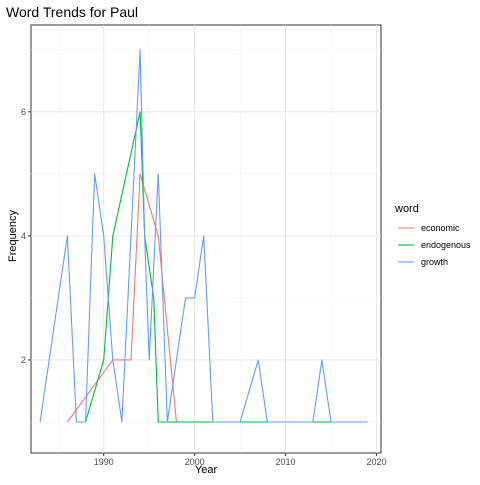 Image resolution: width=480 pixels, height=485 pixels. I want to click on y-tick-label: 2, so click(23, 360).